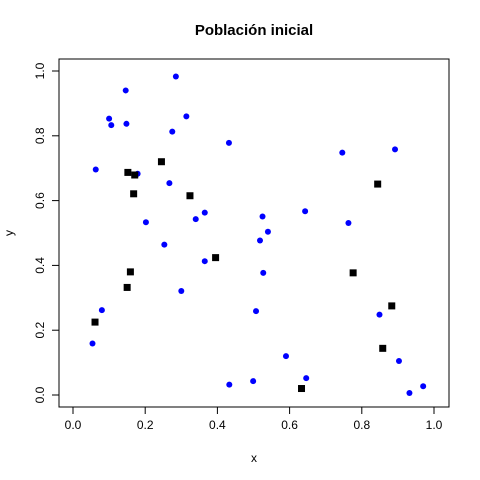 The image size is (480, 480). What do you see at coordinates (434, 425) in the screenshot?
I see `x-tick-label: 1.0` at bounding box center [434, 425].